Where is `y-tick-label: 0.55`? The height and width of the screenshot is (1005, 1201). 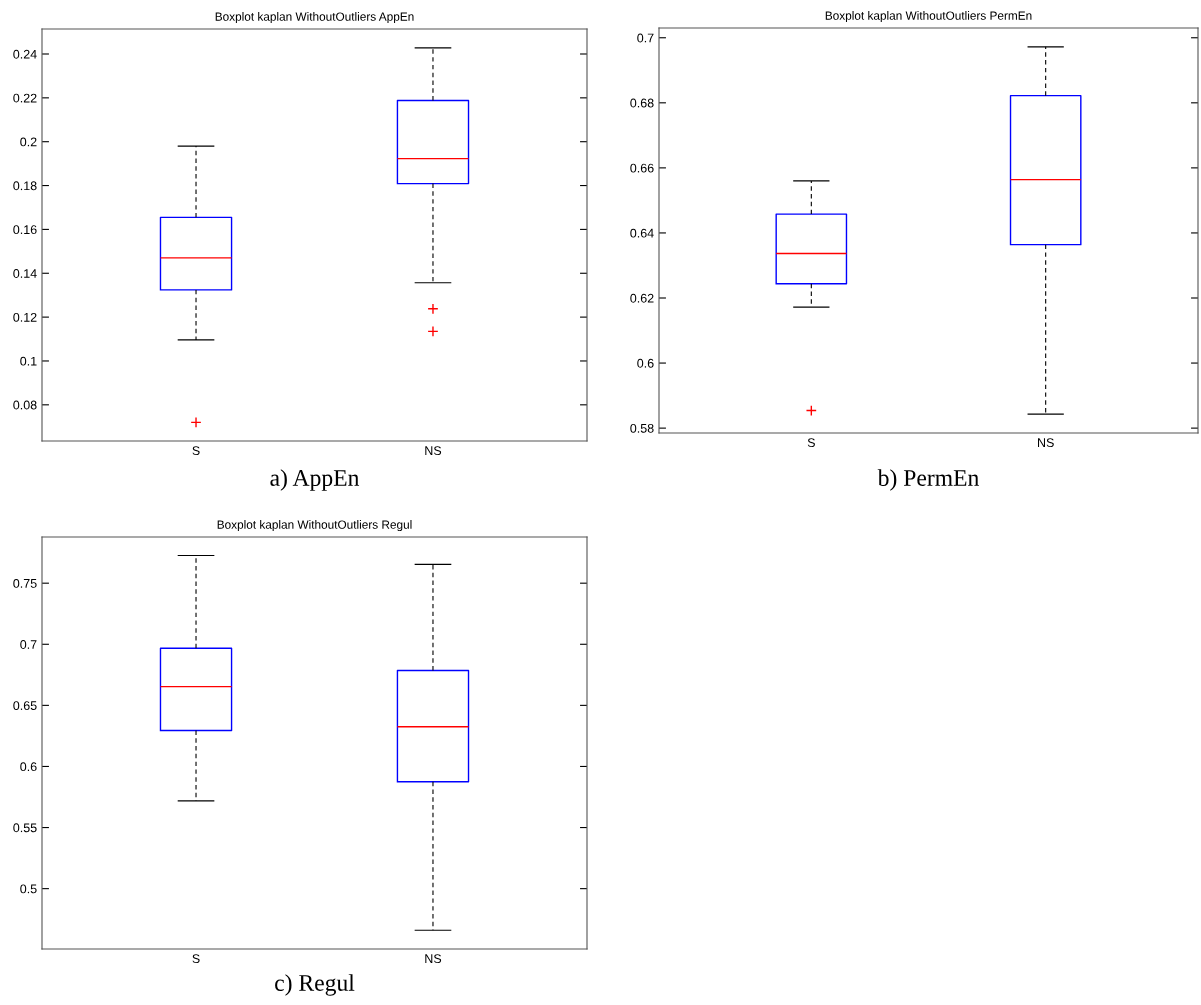 y-tick-label: 0.55 is located at coordinates (25, 828).